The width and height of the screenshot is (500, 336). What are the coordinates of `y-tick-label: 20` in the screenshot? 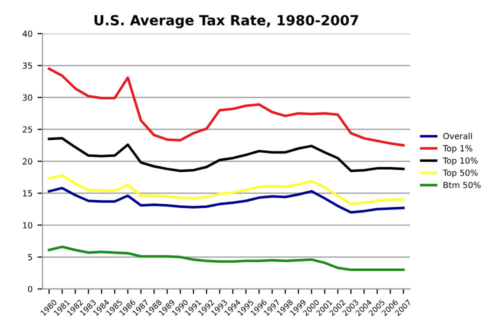 It's located at (27, 161).